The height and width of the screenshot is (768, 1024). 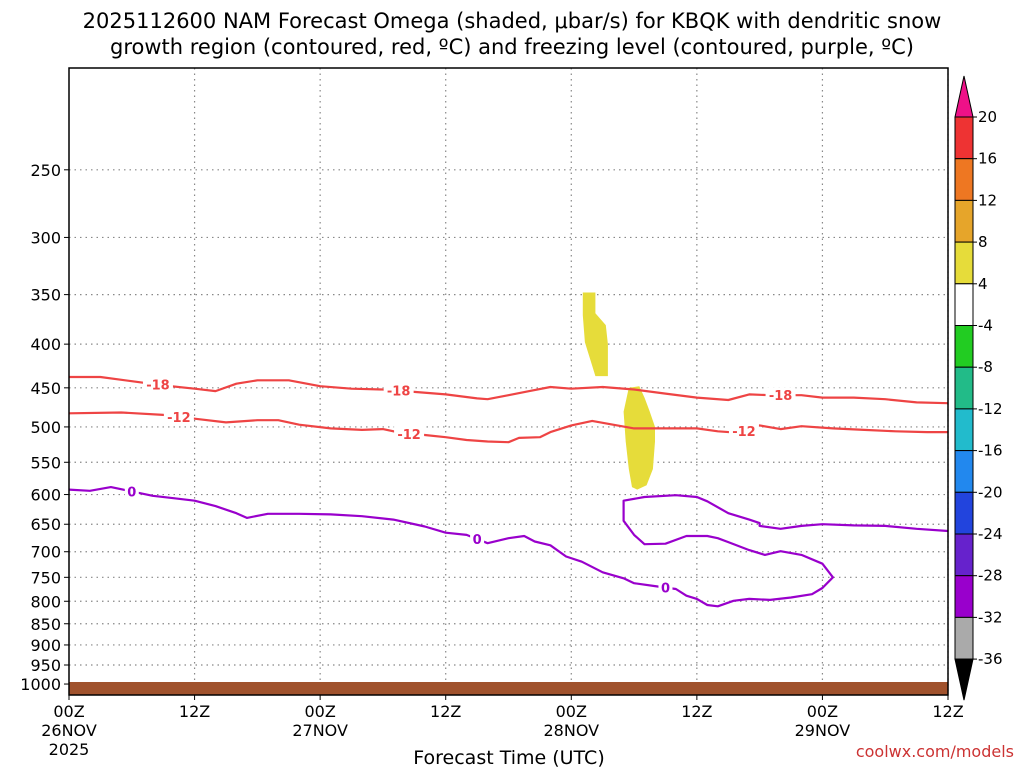 What do you see at coordinates (823, 730) in the screenshot?
I see `x-tick-date-6: 29NOV` at bounding box center [823, 730].